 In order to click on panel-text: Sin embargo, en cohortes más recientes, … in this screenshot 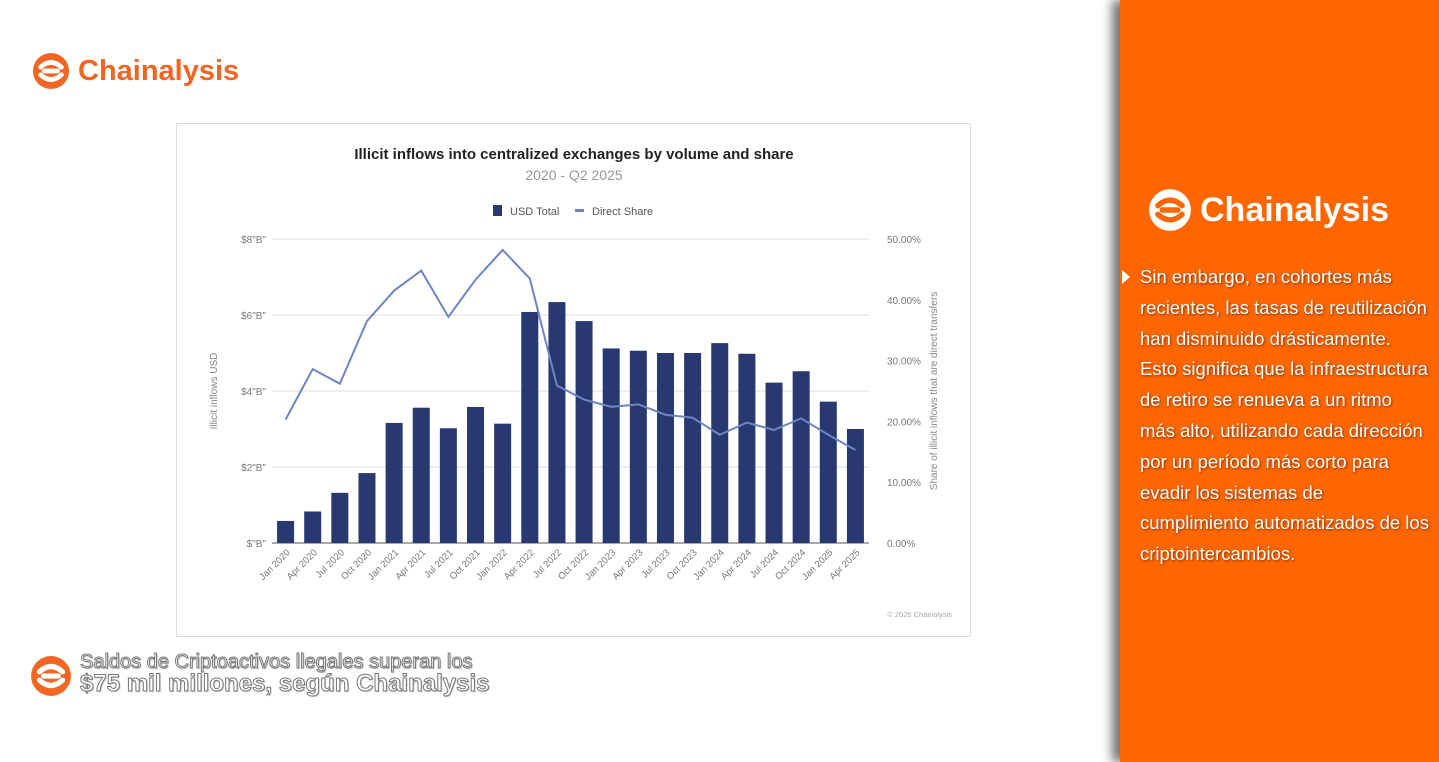, I will do `click(1284, 415)`.